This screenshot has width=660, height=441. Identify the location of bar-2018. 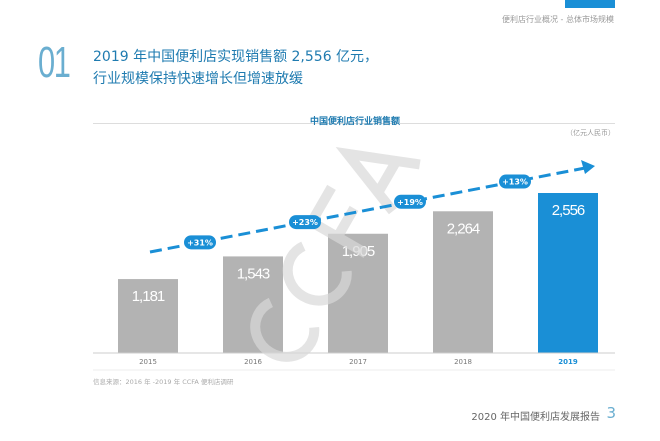
(463, 282).